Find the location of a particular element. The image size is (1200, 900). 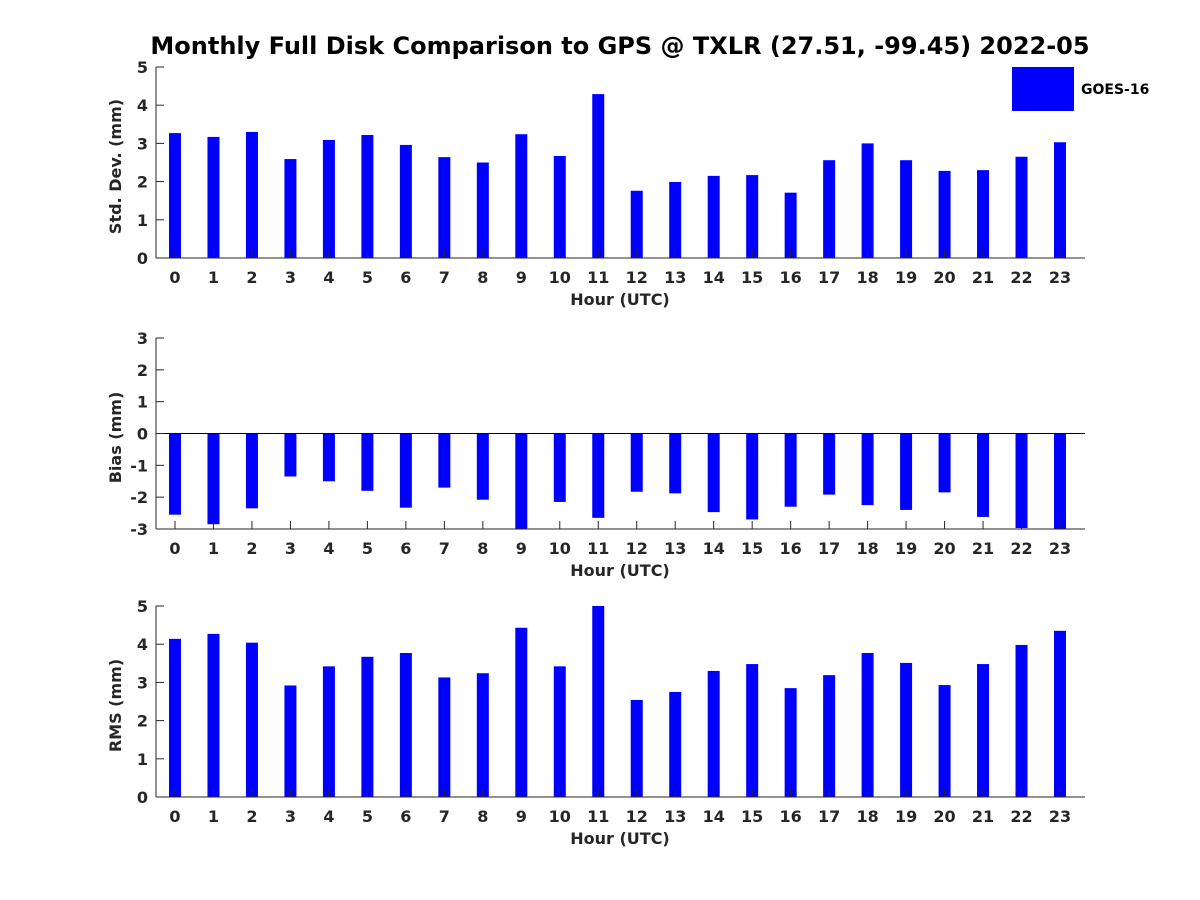

rms-xtick-label: 16 is located at coordinates (791, 816).